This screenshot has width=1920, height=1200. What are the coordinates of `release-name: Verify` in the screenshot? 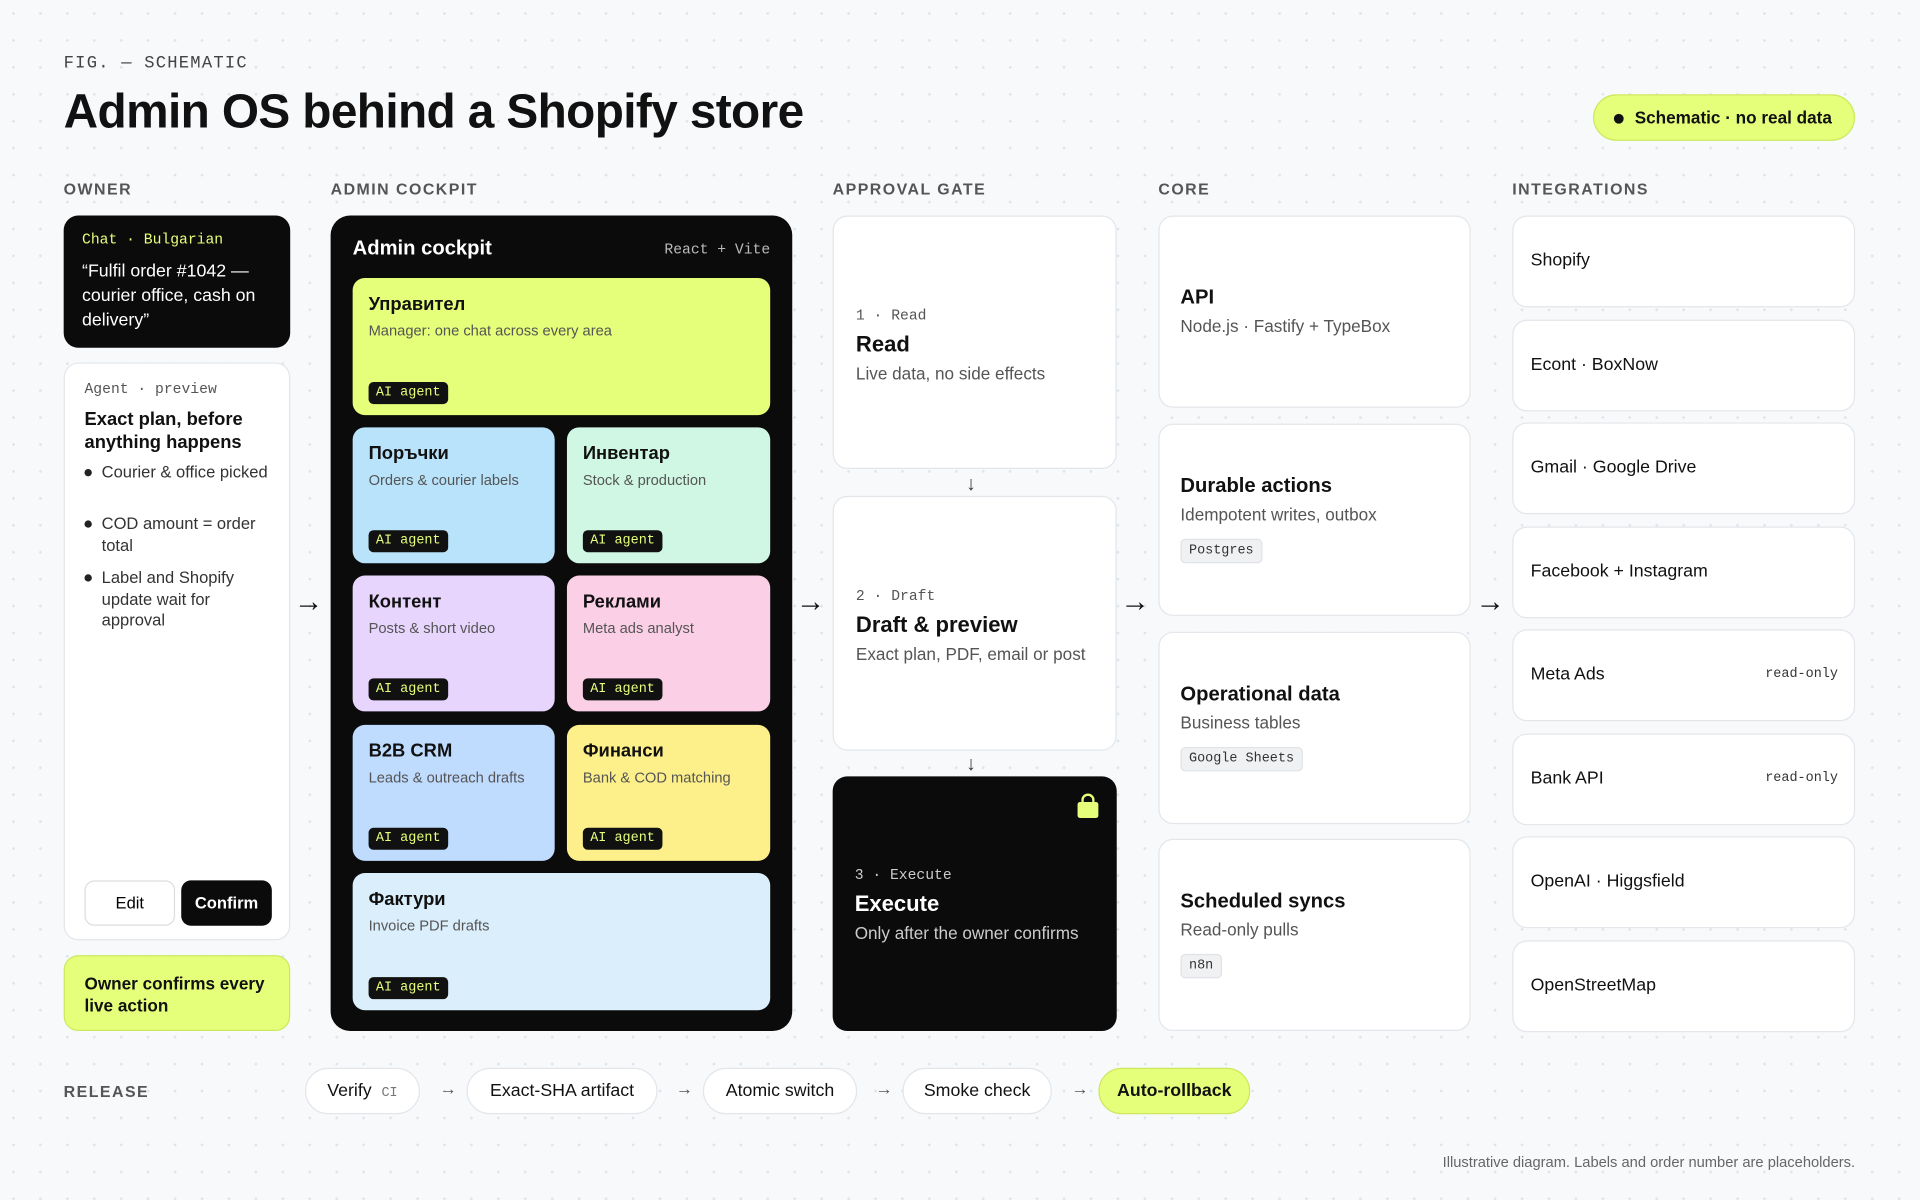 It's located at (349, 1091).